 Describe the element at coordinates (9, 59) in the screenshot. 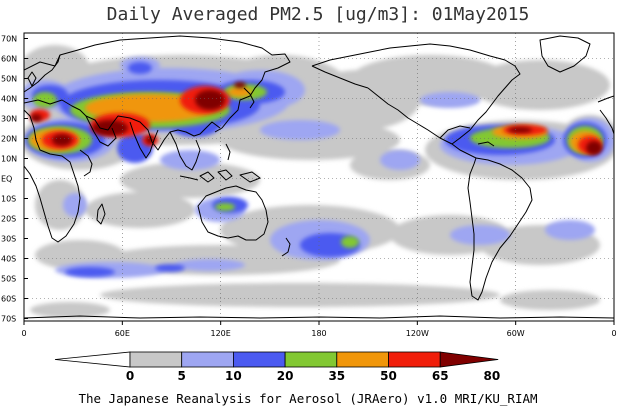

I see `latitude-label: 60N` at that location.